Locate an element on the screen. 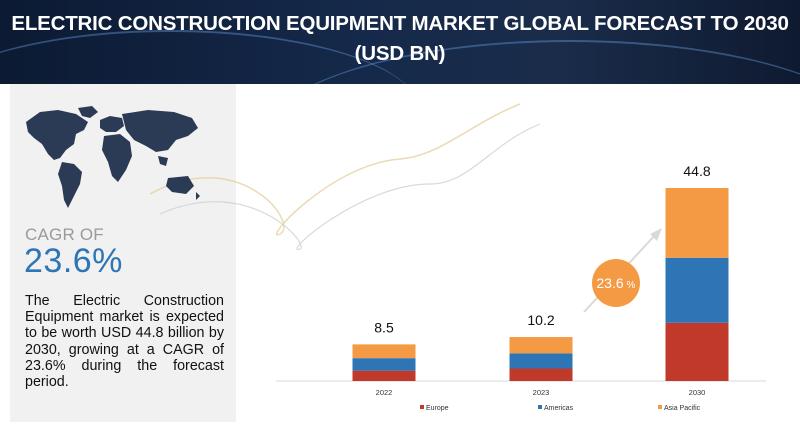 This screenshot has height=427, width=800. data-label-total-2030: 44.8 is located at coordinates (696, 171).